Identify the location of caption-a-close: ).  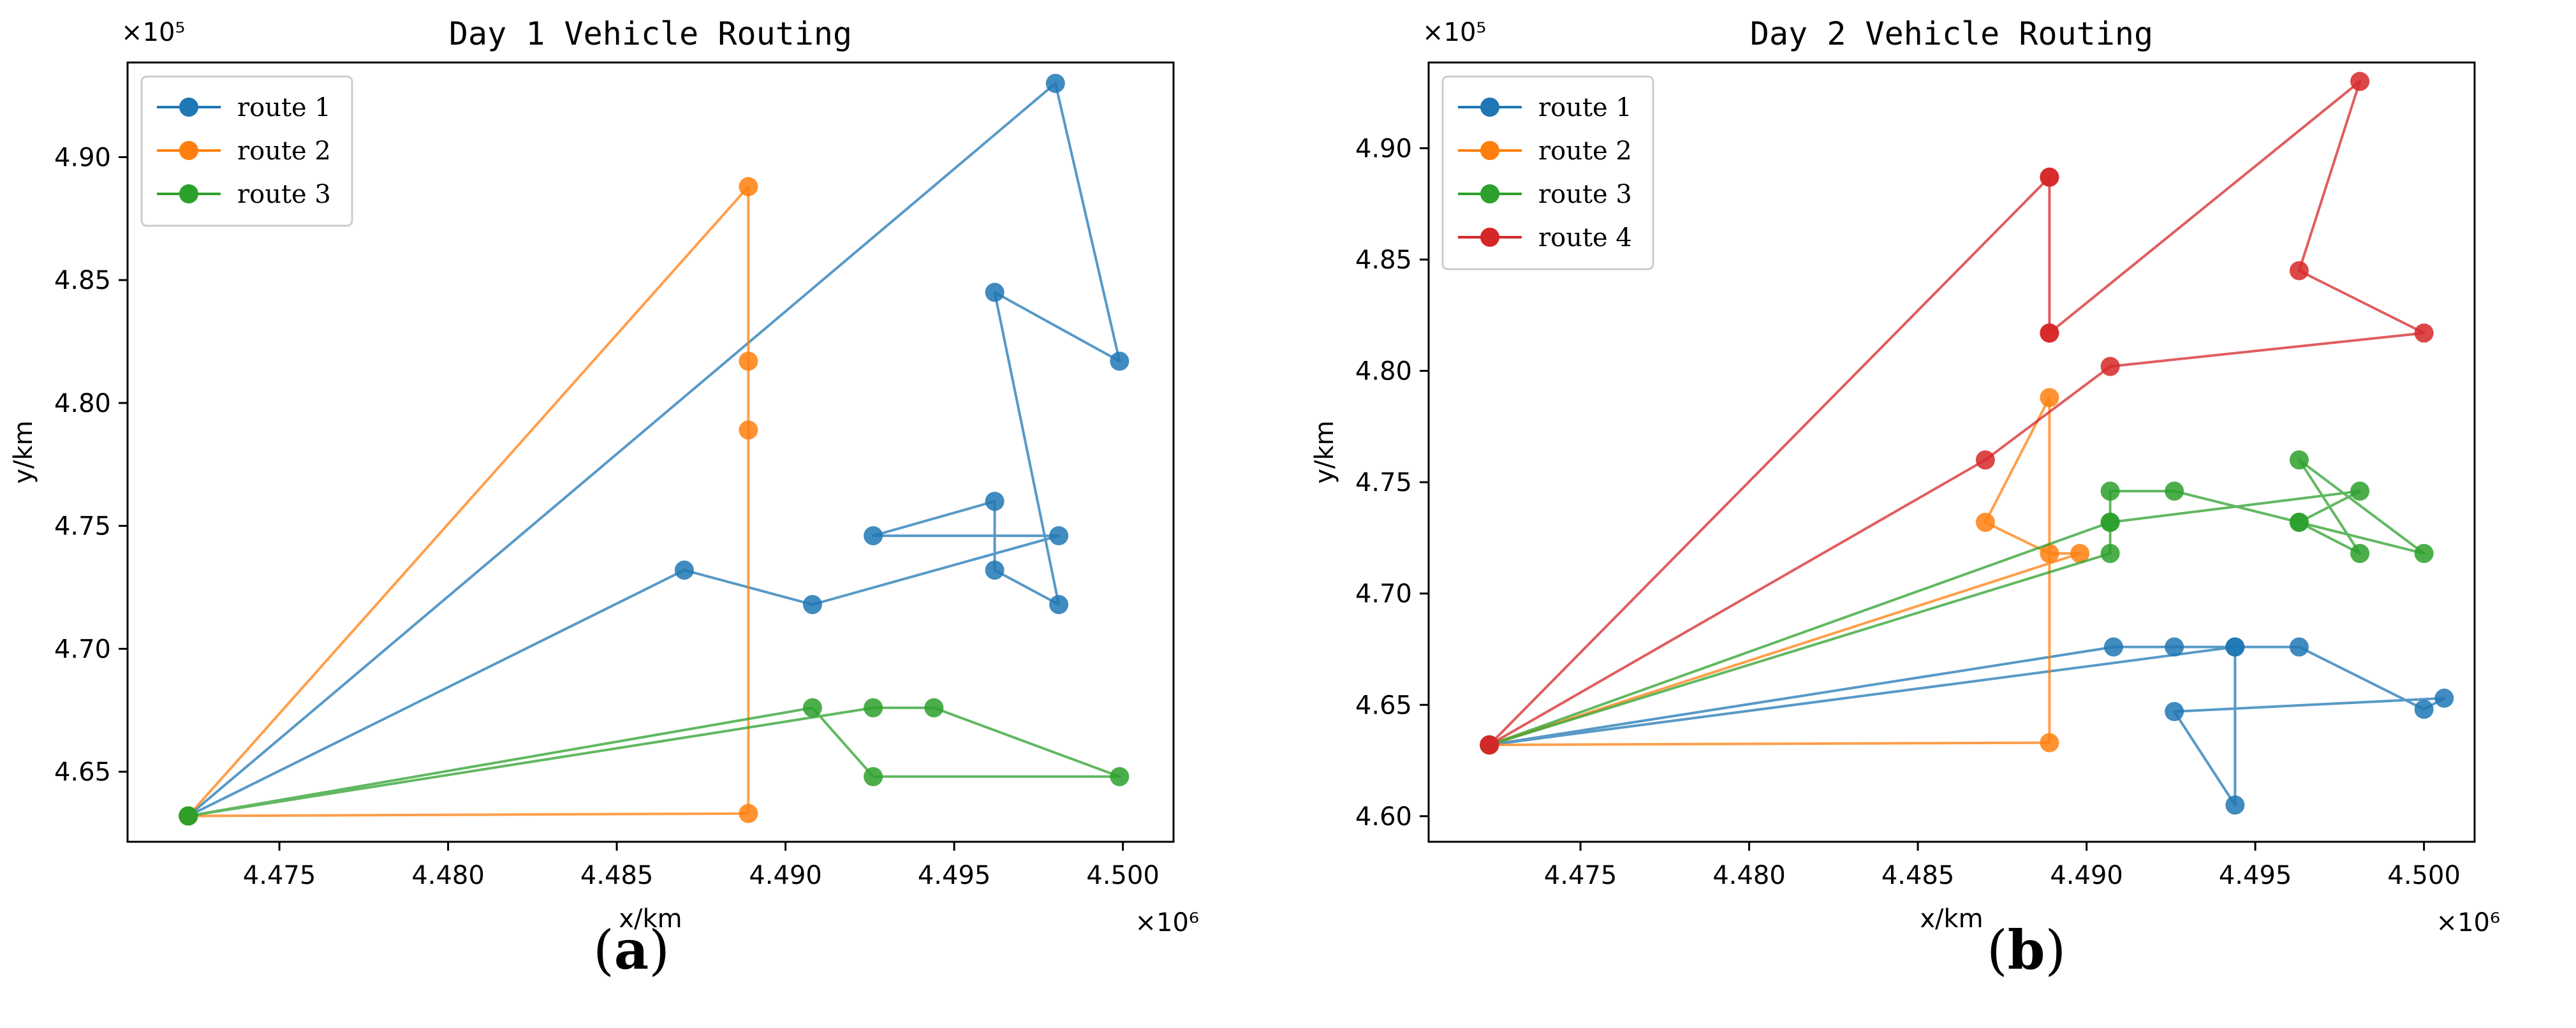
(659, 950).